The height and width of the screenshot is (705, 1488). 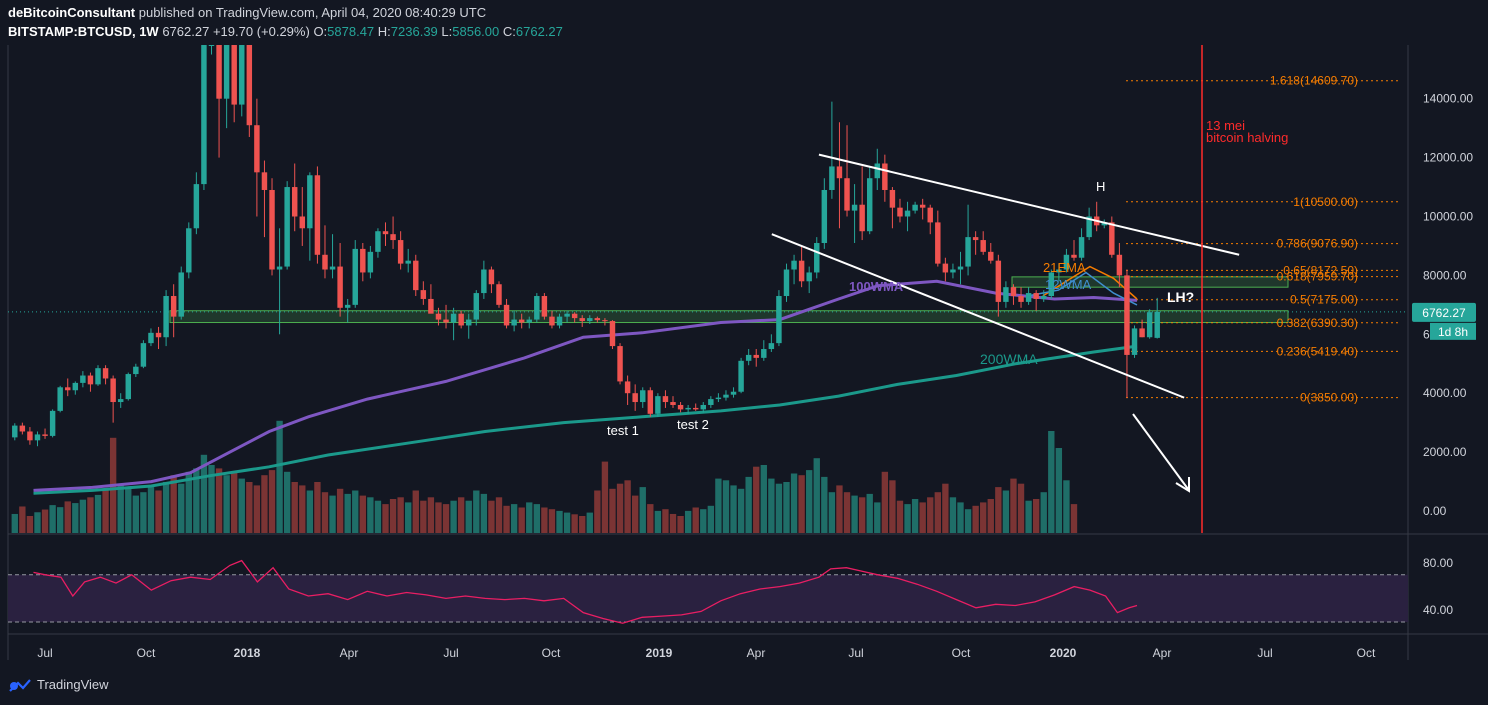 What do you see at coordinates (384, 31) in the screenshot?
I see `high-label: H:` at bounding box center [384, 31].